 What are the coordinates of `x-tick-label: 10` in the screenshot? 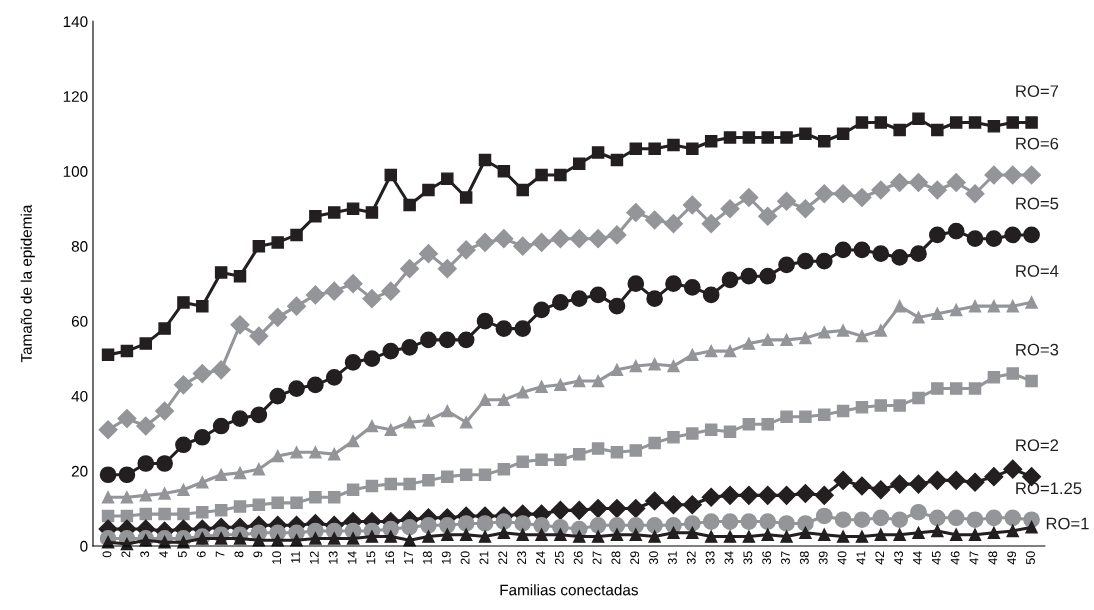 It's located at (277, 557).